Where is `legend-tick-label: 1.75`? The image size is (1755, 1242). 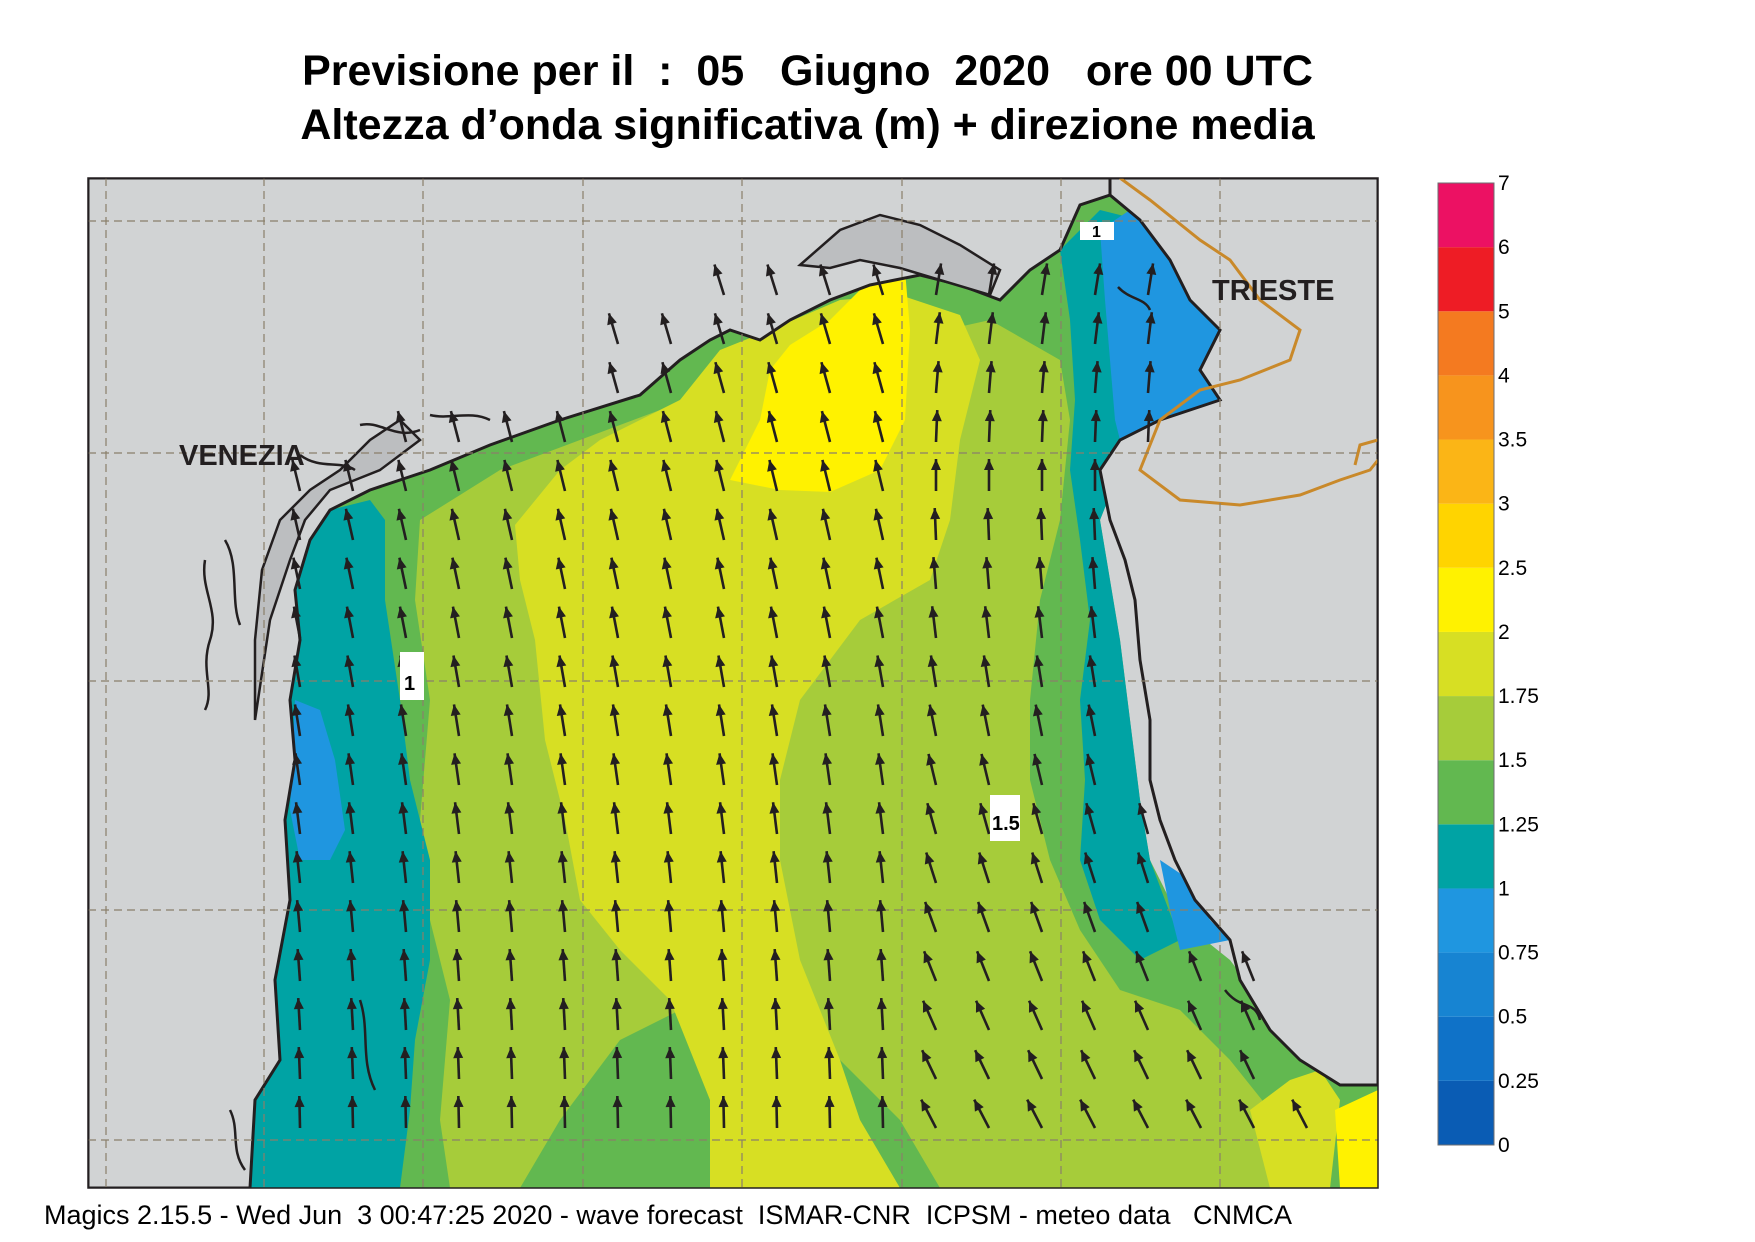 legend-tick-label: 1.75 is located at coordinates (1518, 696).